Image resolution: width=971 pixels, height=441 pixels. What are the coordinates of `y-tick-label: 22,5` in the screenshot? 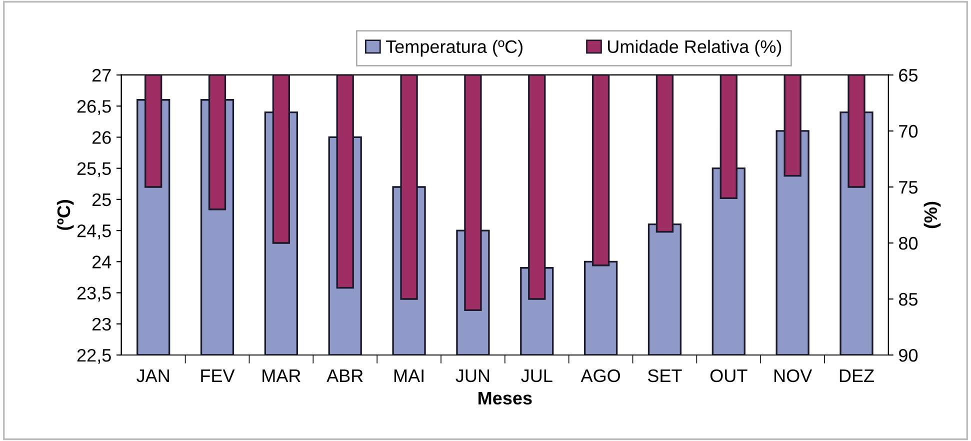 It's located at (94, 356).